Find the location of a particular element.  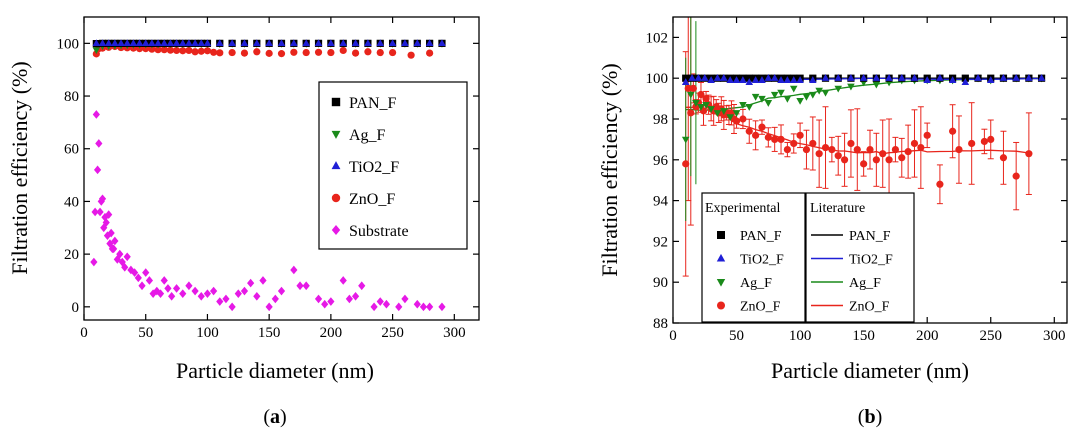

chart-b-xtick-label: 200 is located at coordinates (927, 336).